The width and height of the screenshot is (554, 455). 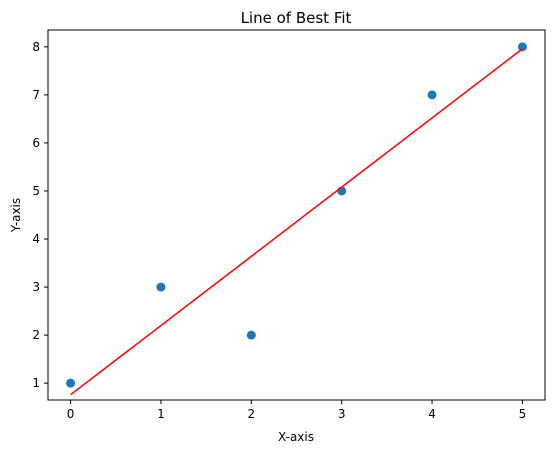 What do you see at coordinates (296, 18) in the screenshot?
I see `chart-title: Line of Best Fit` at bounding box center [296, 18].